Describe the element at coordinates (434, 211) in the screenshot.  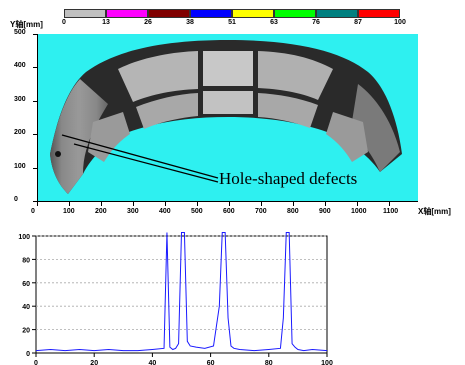
I see `x-axis-label: X轴[mm]` at that location.